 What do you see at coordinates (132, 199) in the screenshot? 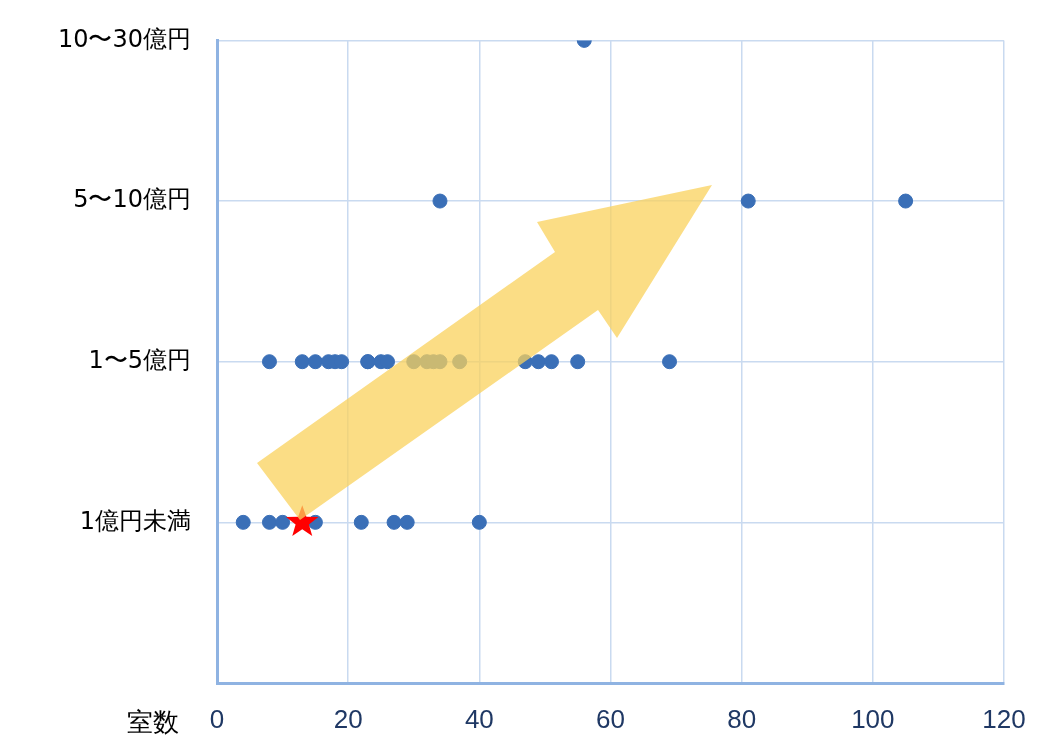
I see `y-tick-label: 5〜10億円` at bounding box center [132, 199].